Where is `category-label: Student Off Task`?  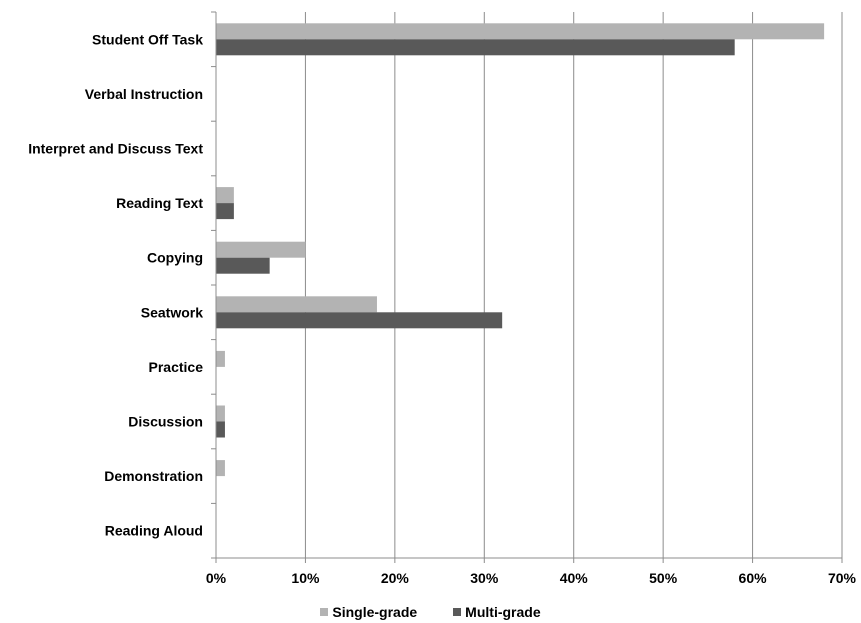
category-label: Student Off Task is located at coordinates (147, 39).